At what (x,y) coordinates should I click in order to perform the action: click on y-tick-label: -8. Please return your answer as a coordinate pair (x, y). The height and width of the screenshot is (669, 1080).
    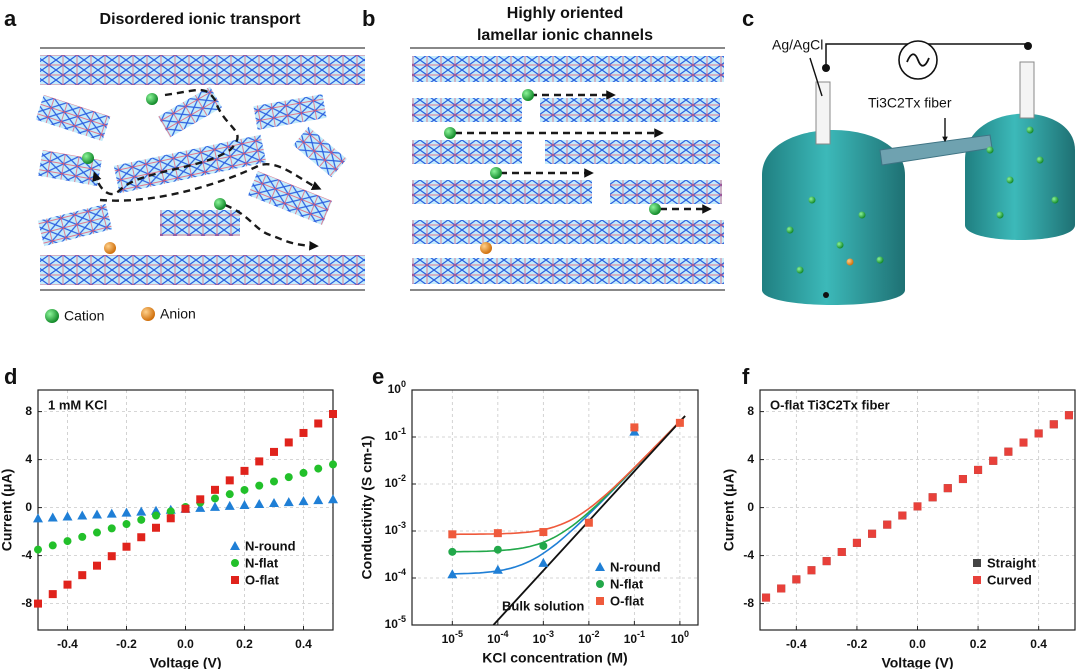
    Looking at the image, I should click on (748, 603).